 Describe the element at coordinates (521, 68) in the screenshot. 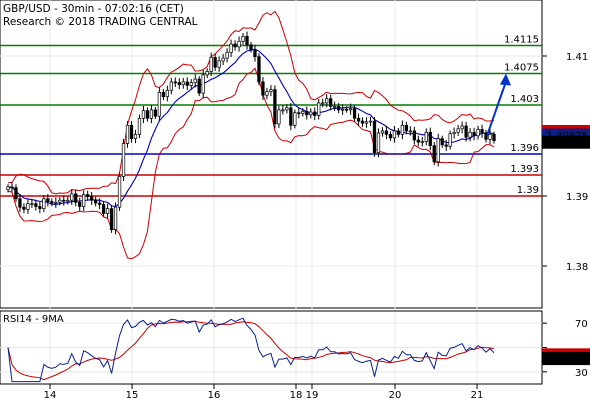

I see `level-label: 1.4075` at that location.